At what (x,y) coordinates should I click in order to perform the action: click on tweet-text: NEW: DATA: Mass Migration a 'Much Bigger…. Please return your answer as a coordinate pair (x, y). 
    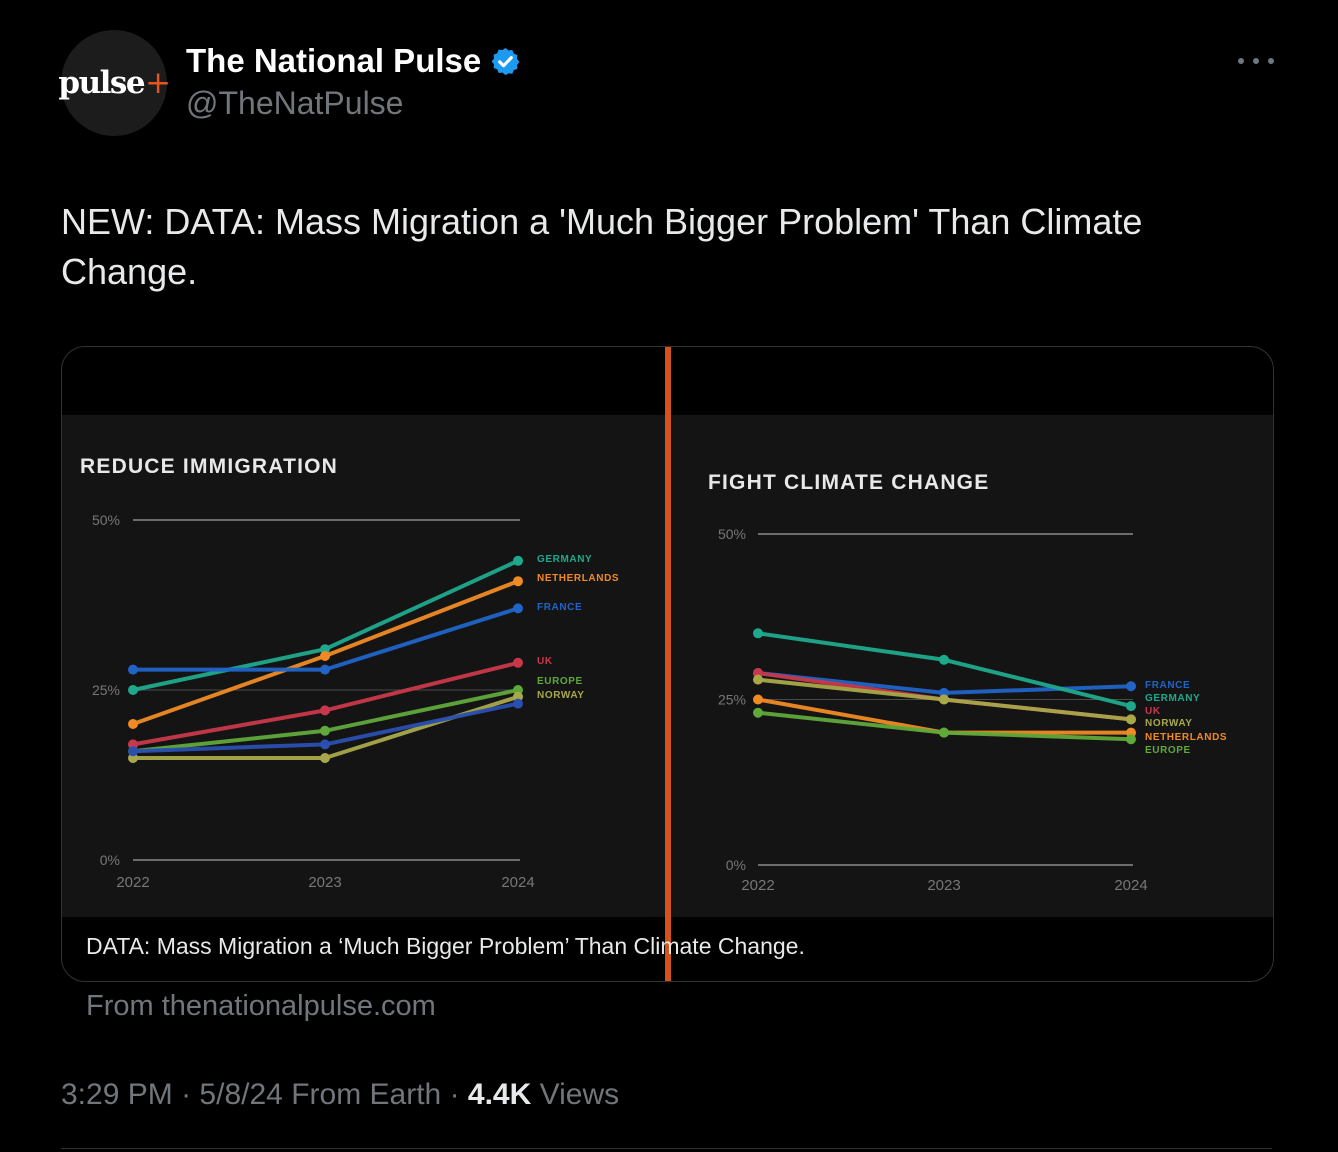
    Looking at the image, I should click on (602, 246).